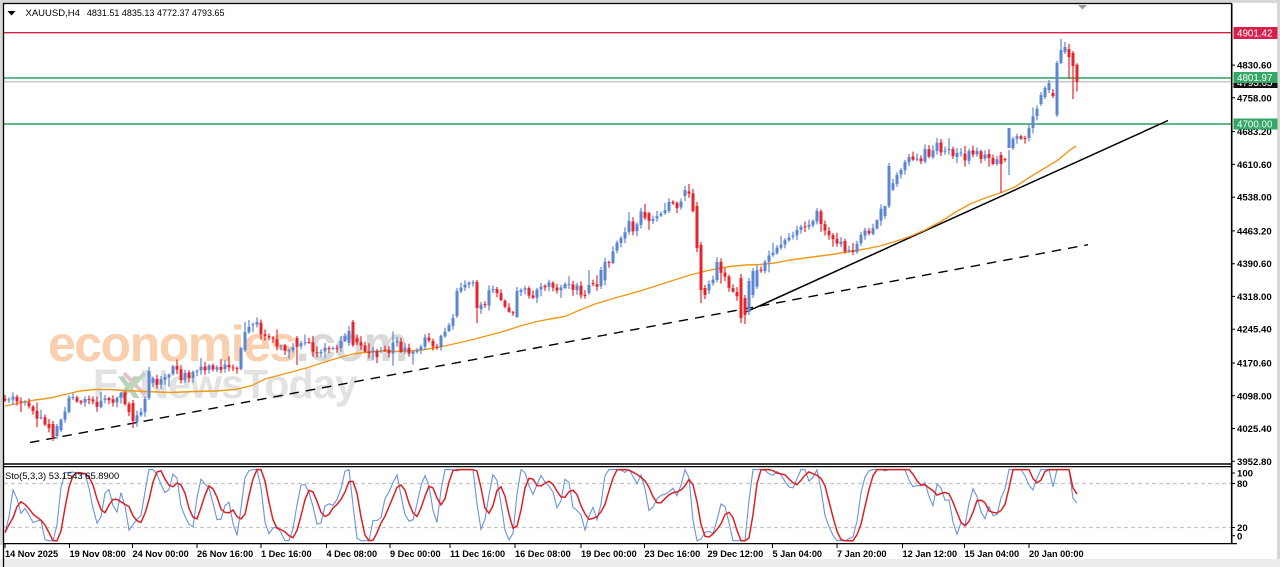 The height and width of the screenshot is (567, 1280). I want to click on svg-text: 11 Dec 16:00, so click(477, 554).